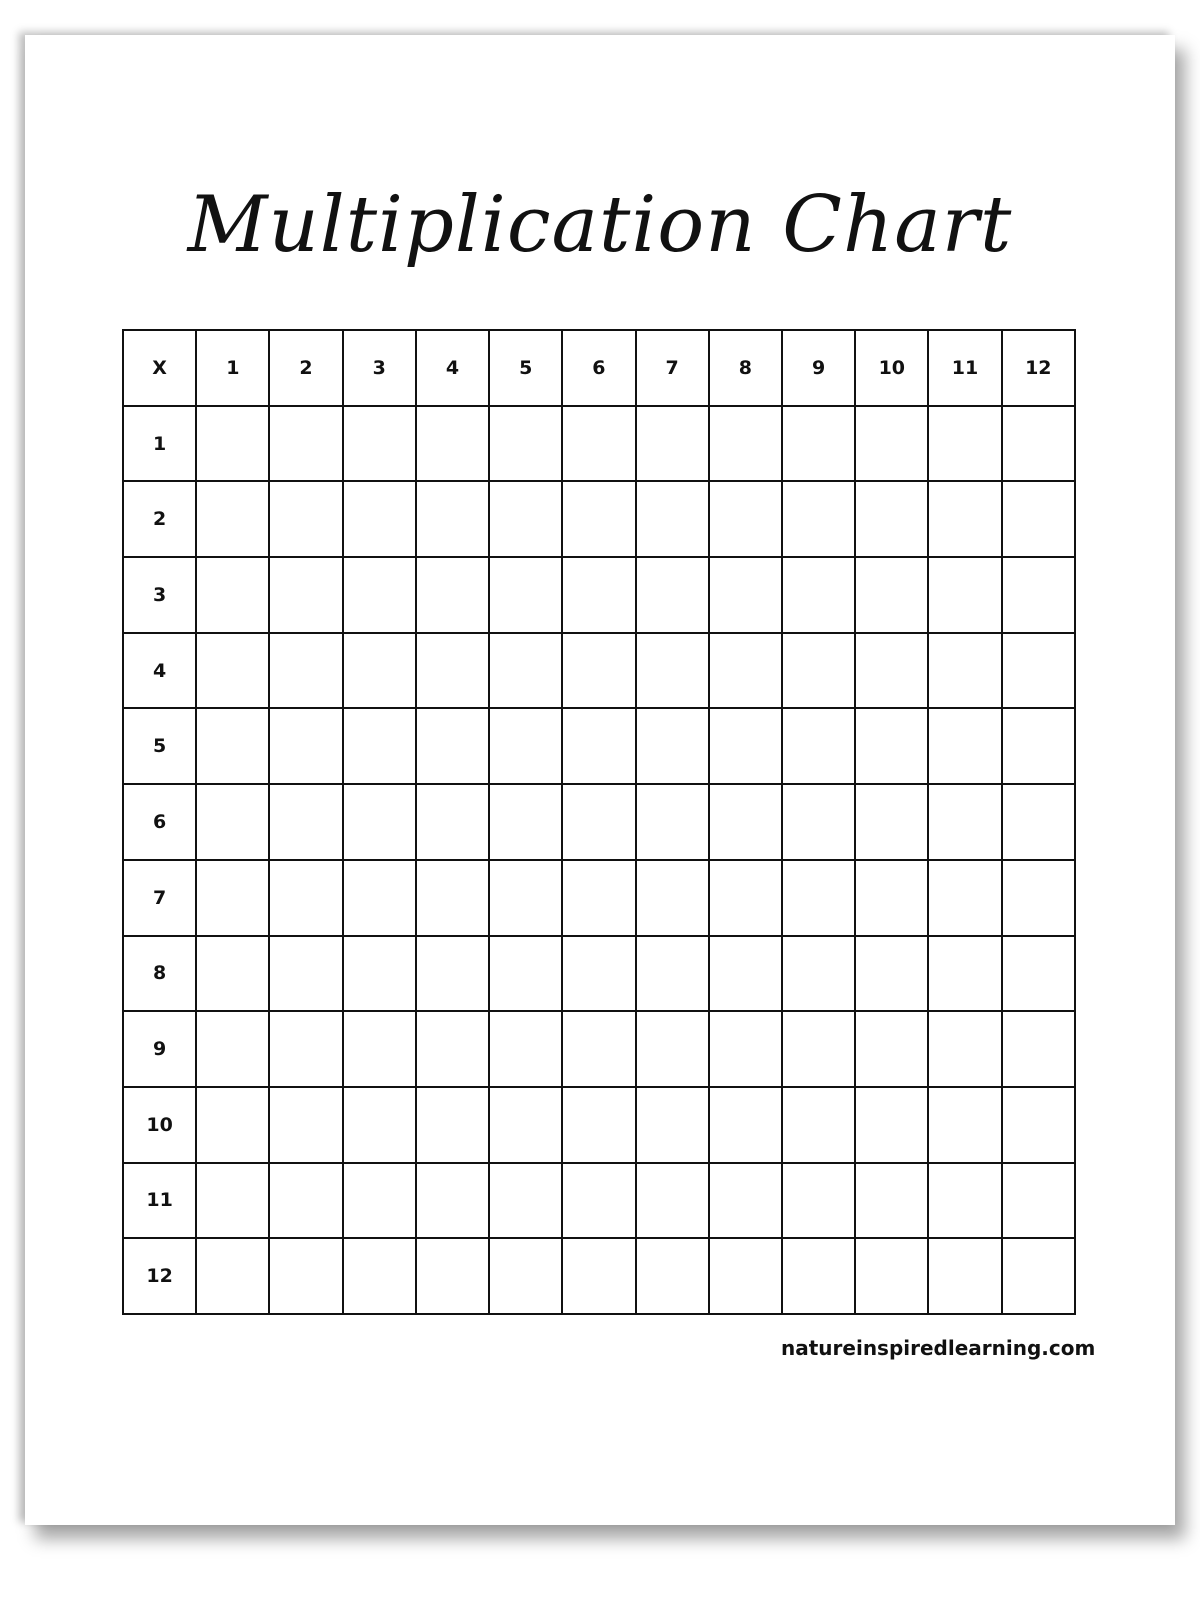  I want to click on column-header: 12, so click(1038, 368).